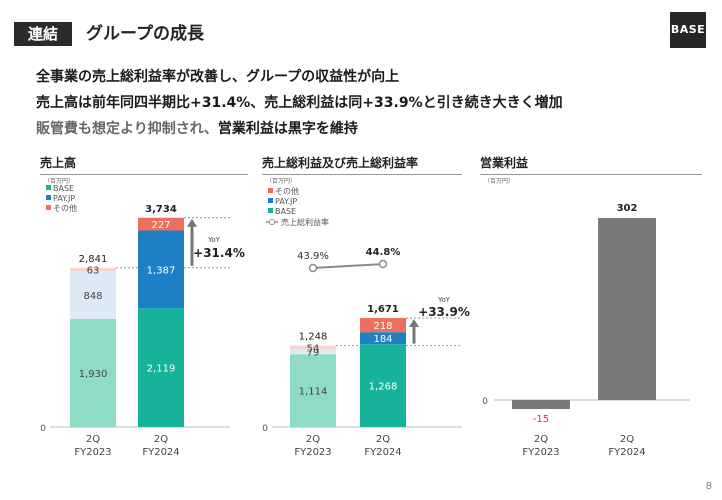 The image size is (722, 500). Describe the element at coordinates (485, 402) in the screenshot. I see `op-zero-label: 0` at that location.